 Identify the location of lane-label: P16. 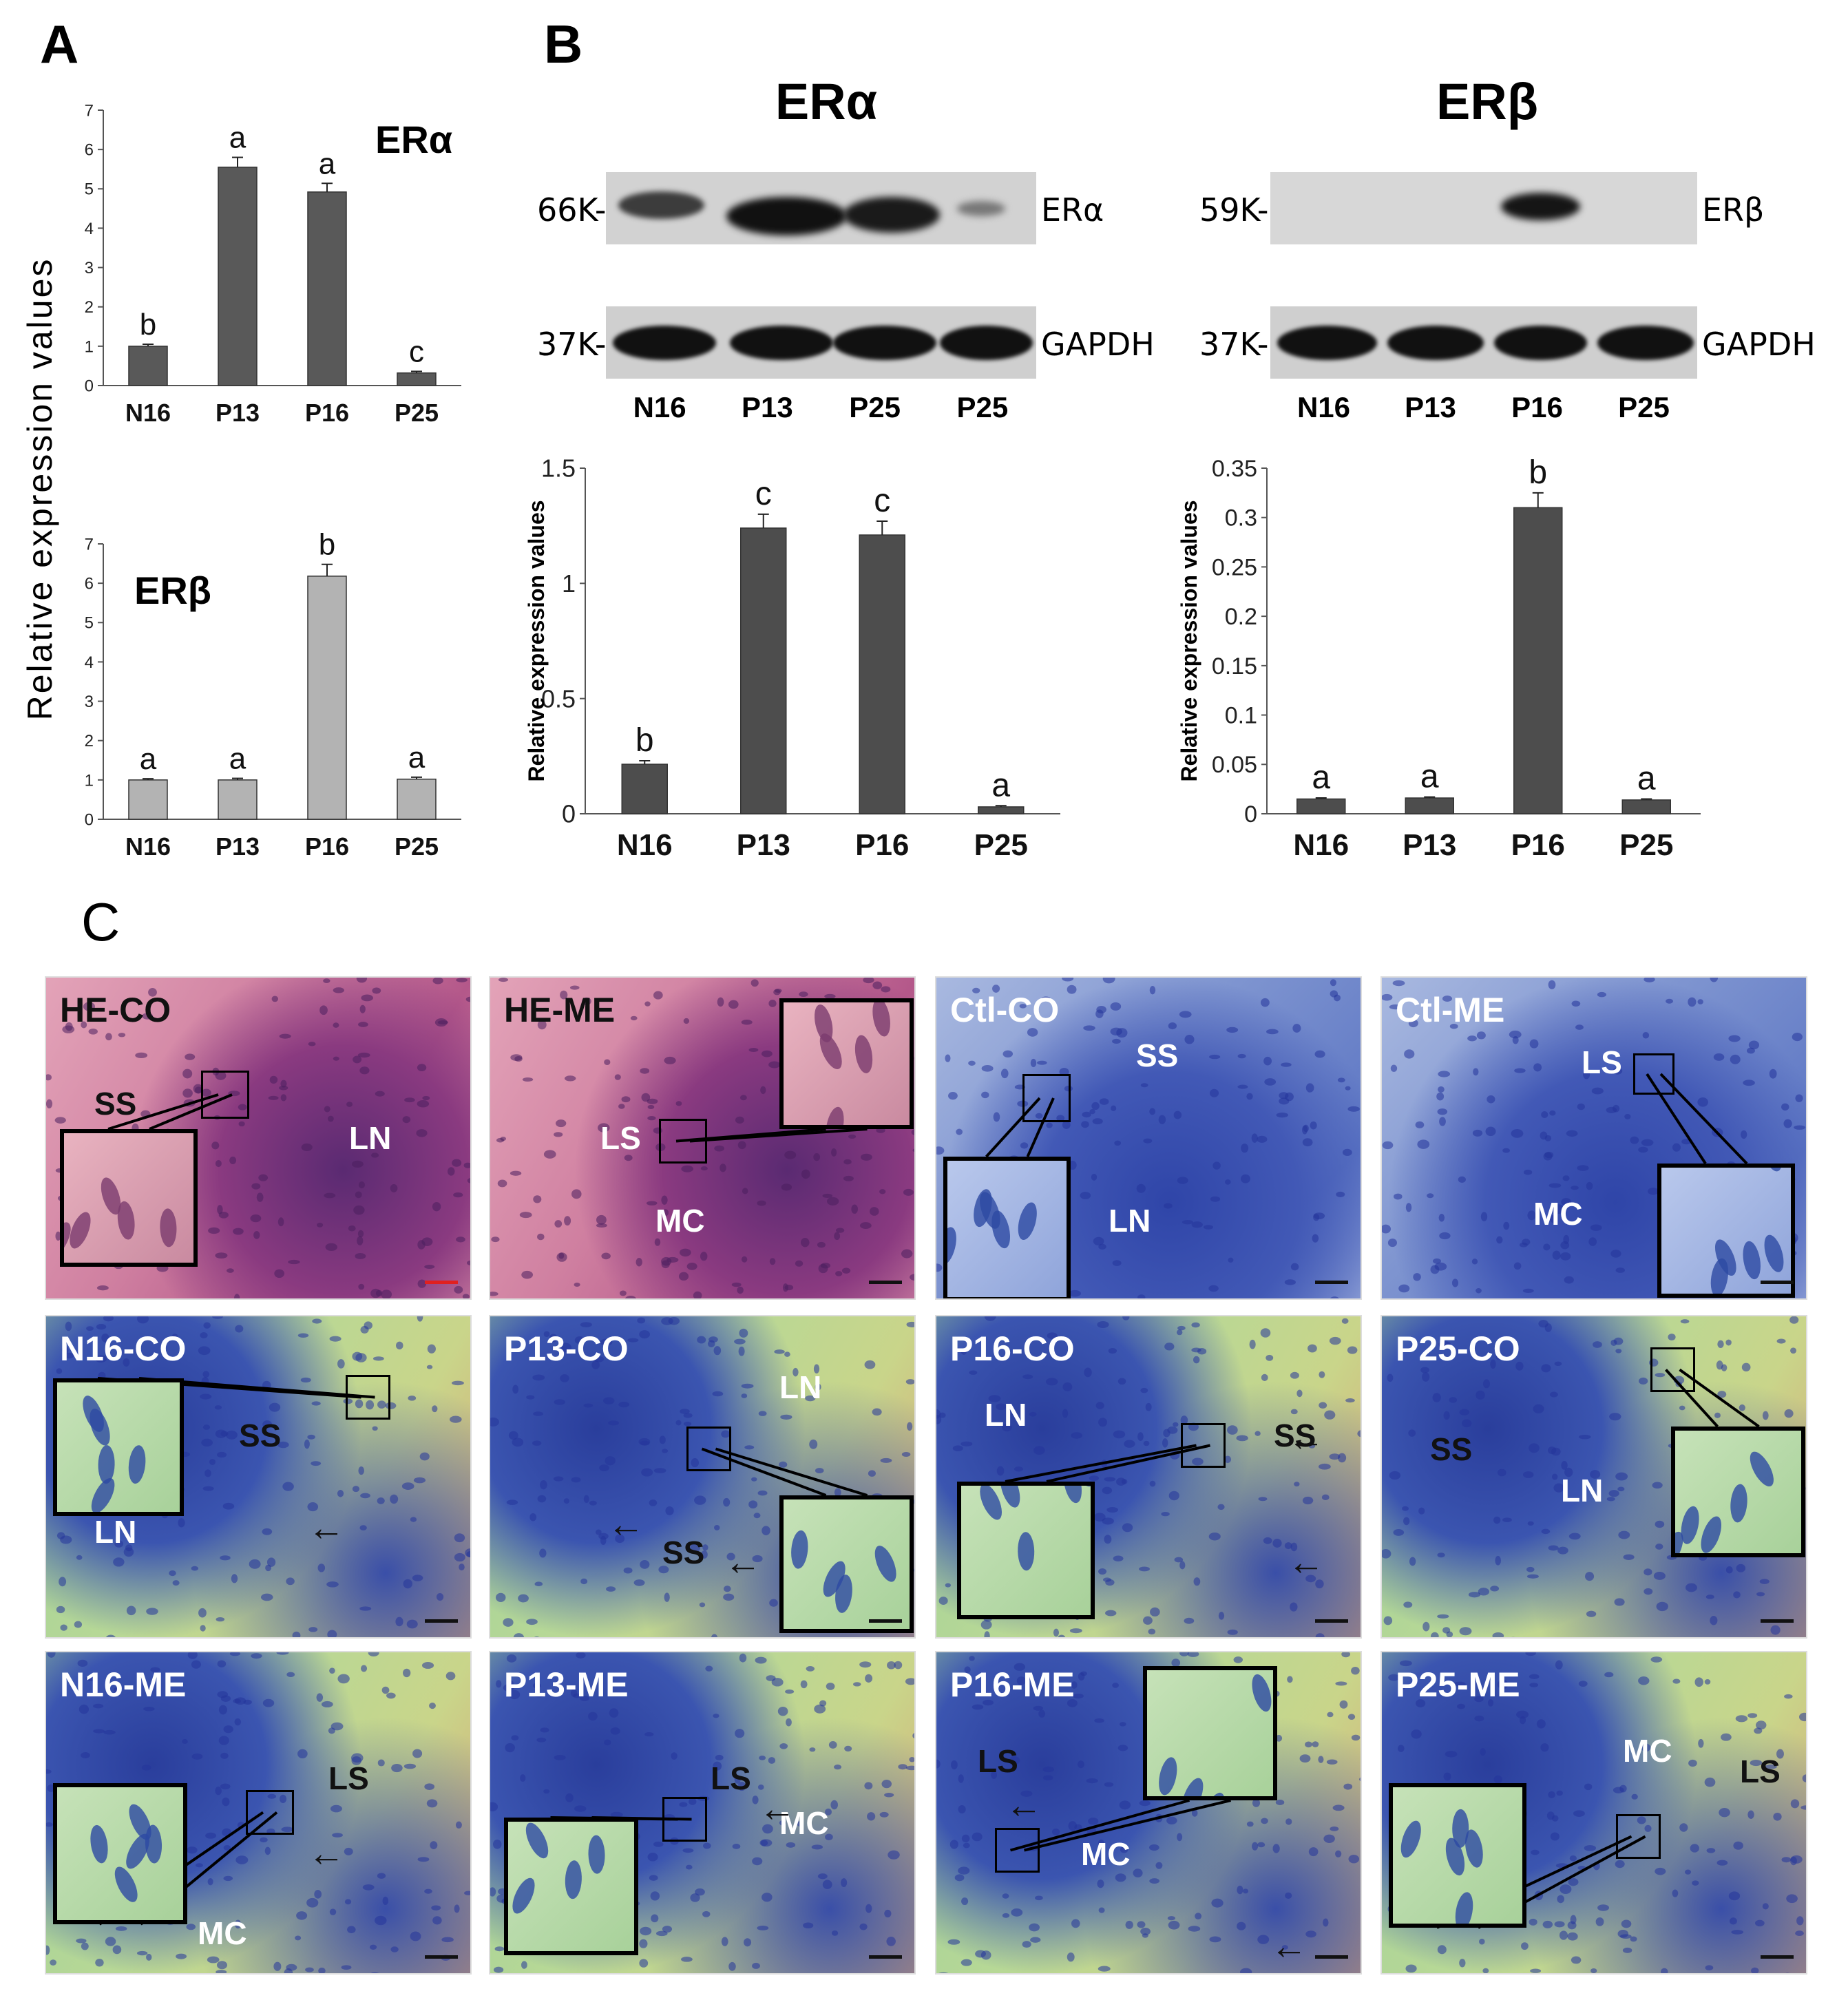
(1537, 407).